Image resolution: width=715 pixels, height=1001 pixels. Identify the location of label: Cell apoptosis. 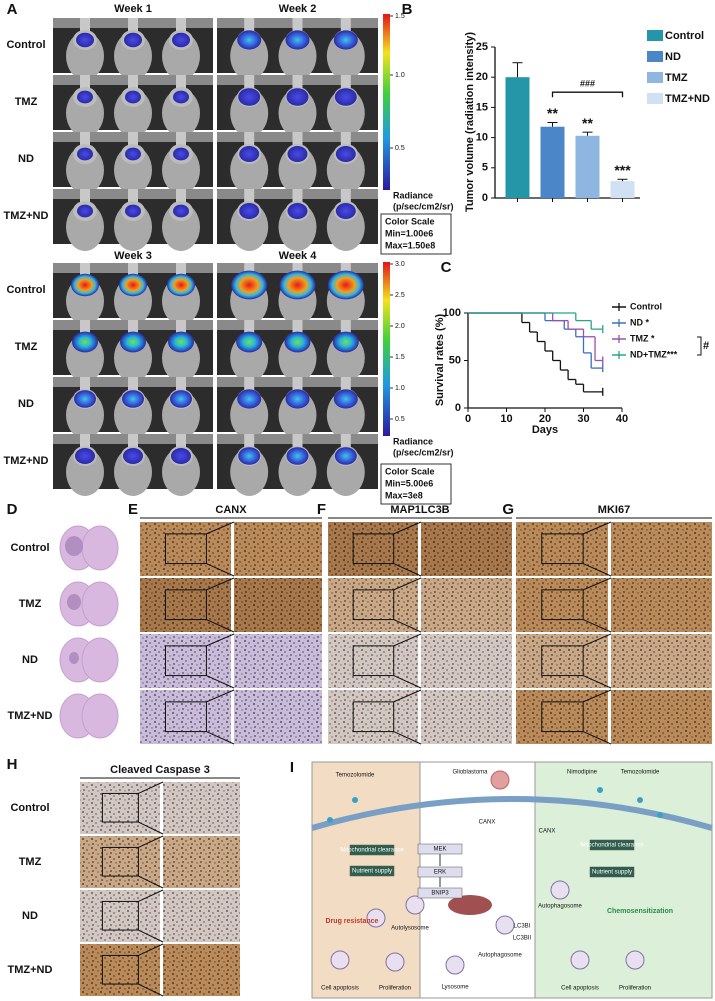
(580, 989).